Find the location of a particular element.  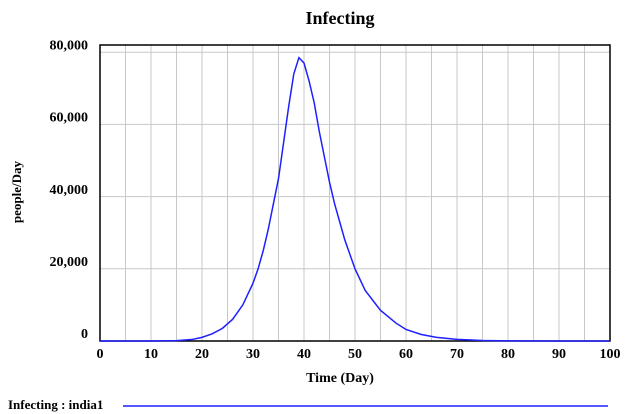

x-tick-label: 40 is located at coordinates (304, 354).